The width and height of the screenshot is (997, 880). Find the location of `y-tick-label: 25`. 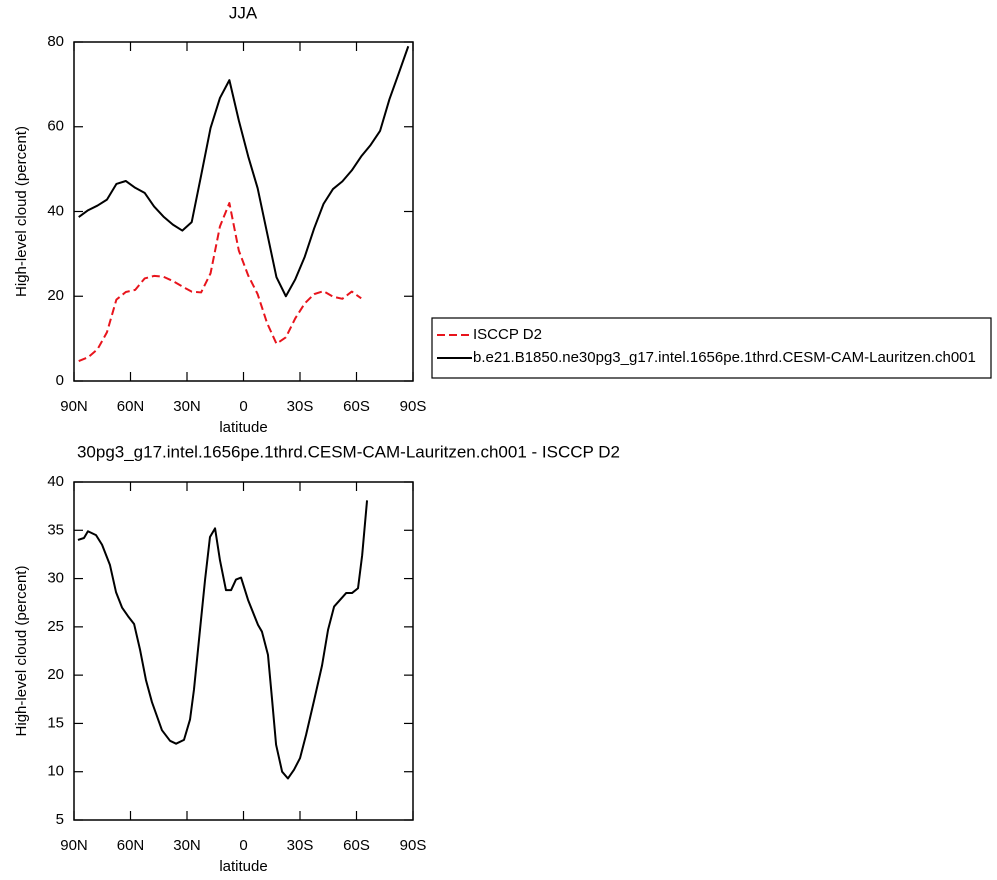

y-tick-label: 25 is located at coordinates (55, 626).